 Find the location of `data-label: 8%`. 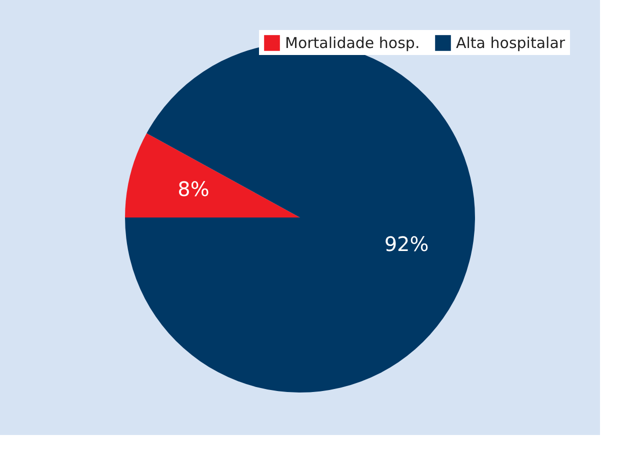

data-label: 8% is located at coordinates (194, 189).